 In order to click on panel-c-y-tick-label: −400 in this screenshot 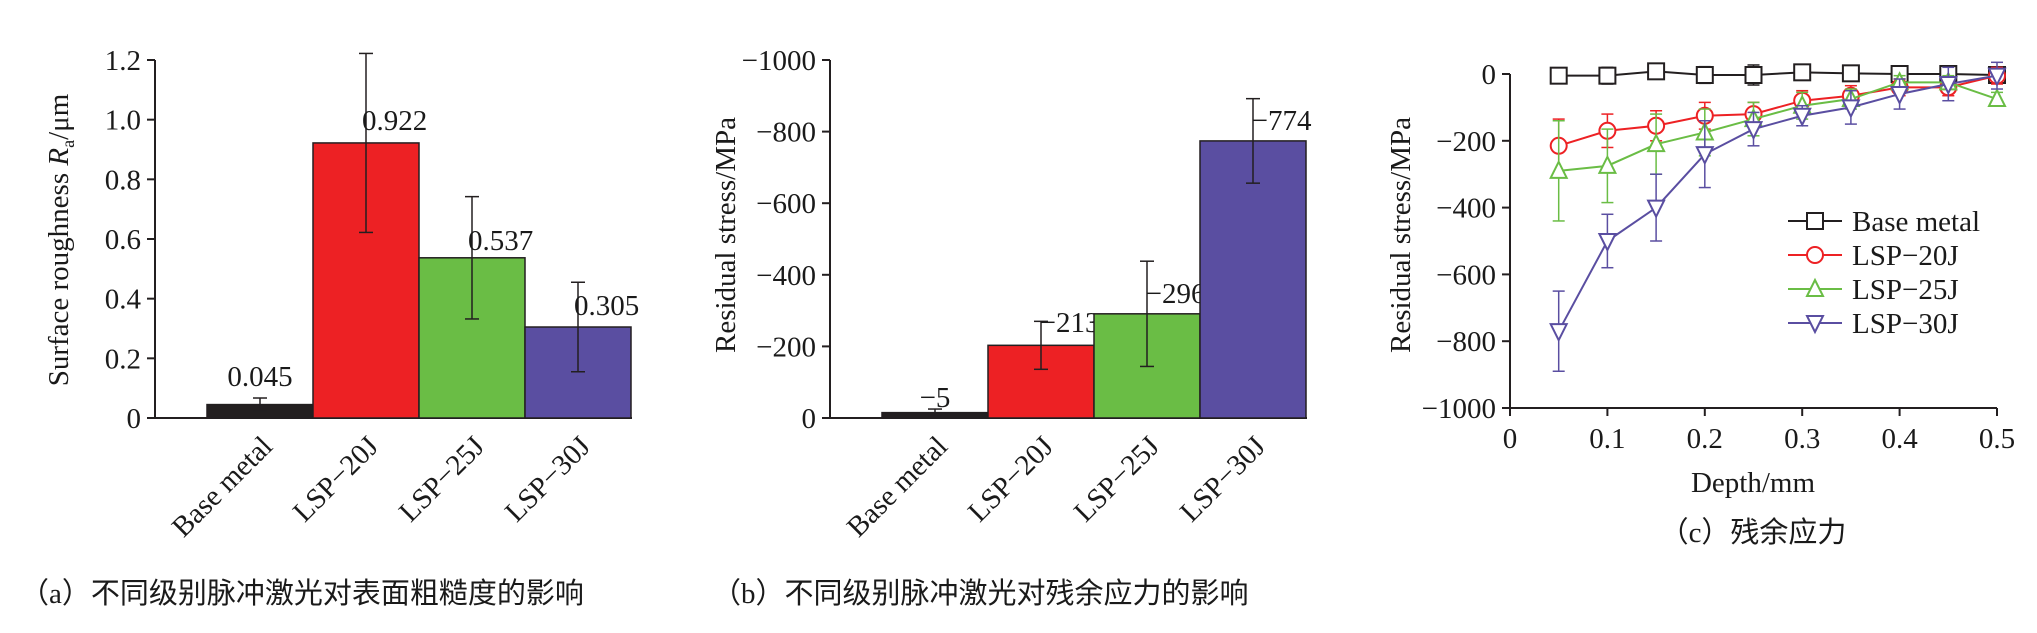, I will do `click(1466, 209)`.